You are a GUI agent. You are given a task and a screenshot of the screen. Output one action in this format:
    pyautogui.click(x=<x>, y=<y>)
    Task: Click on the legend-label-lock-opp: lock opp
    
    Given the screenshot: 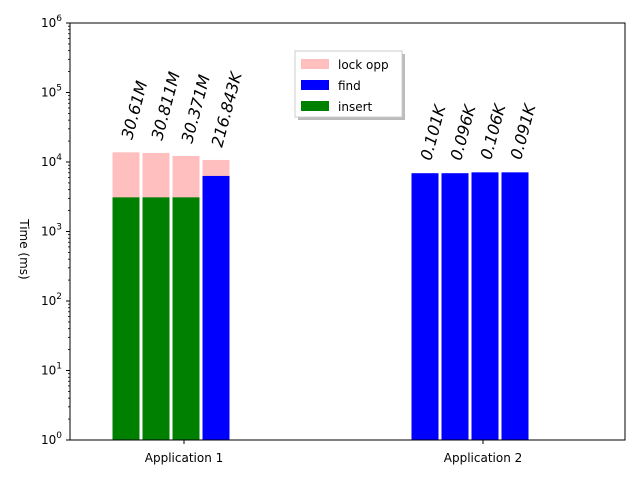 What is the action you would take?
    pyautogui.click(x=363, y=65)
    